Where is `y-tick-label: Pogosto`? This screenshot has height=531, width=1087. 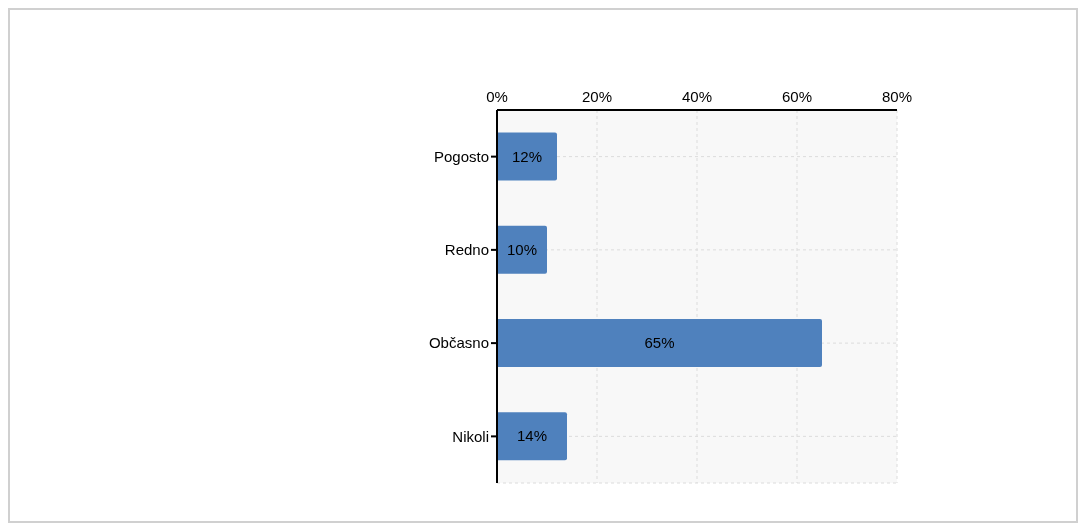
y-tick-label: Pogosto is located at coordinates (461, 156).